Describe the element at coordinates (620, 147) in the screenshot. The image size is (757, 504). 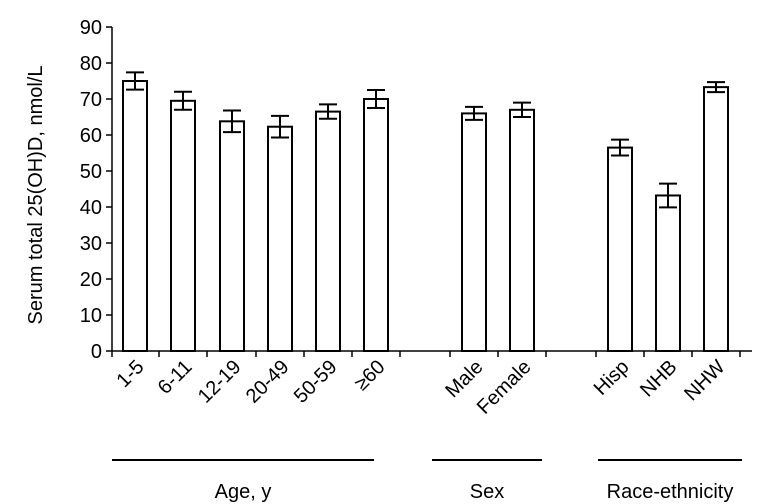
I see `error-bar-Hisp` at that location.